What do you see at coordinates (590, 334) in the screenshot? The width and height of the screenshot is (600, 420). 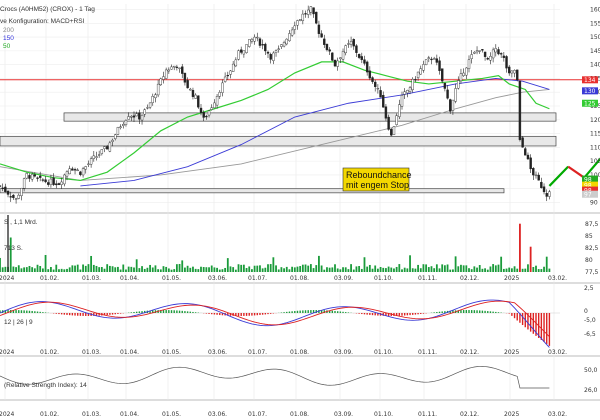 I see `macd-tick-label: -6,5` at bounding box center [590, 334].